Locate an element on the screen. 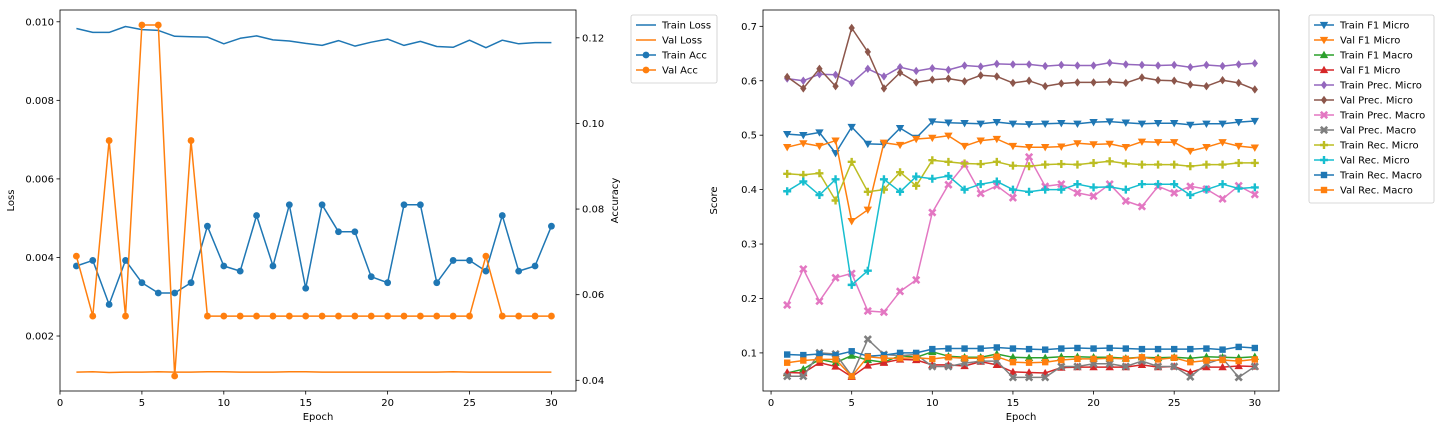 This screenshot has height=432, width=1440. legend-label: Train Acc is located at coordinates (684, 56).